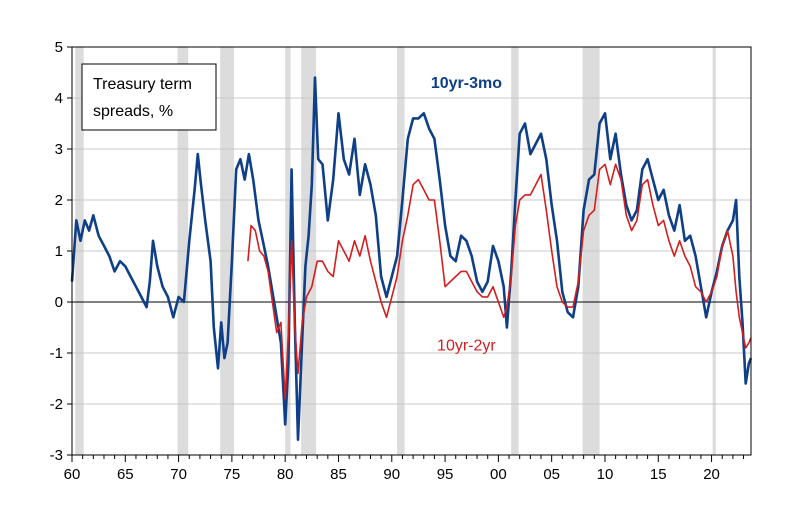 This screenshot has width=806, height=532. What do you see at coordinates (285, 474) in the screenshot?
I see `x-tick-label: 80` at bounding box center [285, 474].